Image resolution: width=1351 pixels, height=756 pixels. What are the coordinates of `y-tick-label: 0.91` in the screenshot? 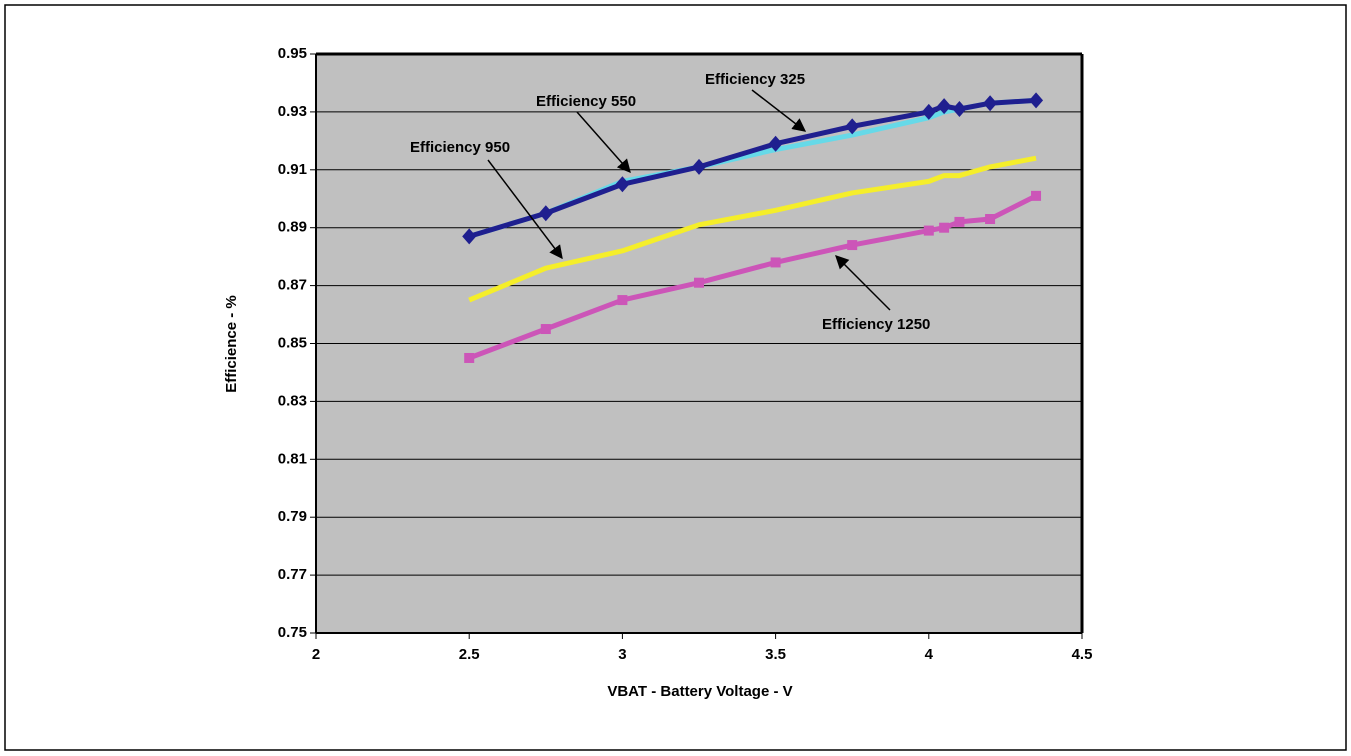 It's located at (292, 169).